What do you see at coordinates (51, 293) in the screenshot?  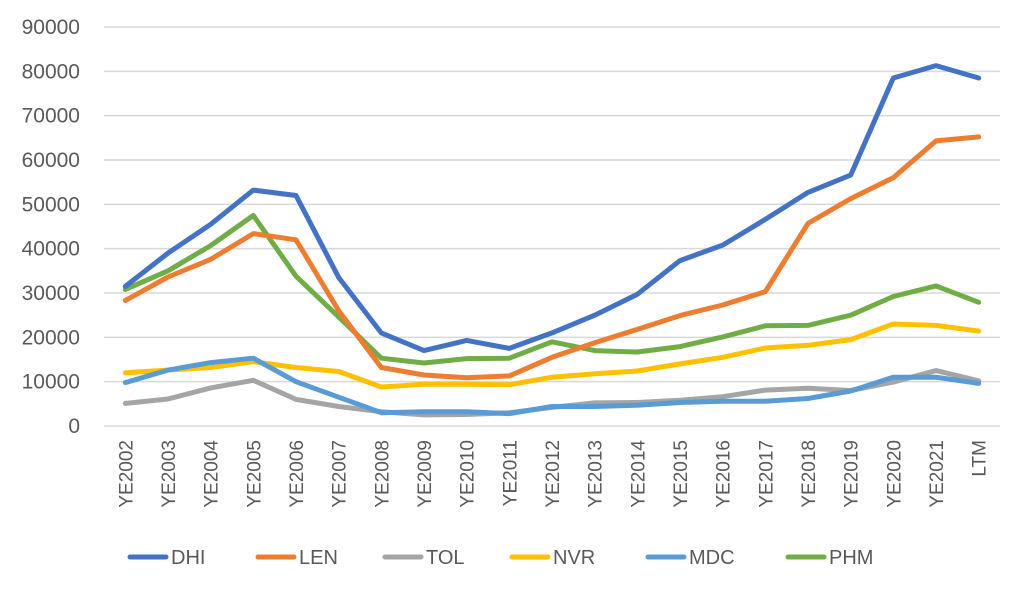 I see `y-tick-label: 30000` at bounding box center [51, 293].